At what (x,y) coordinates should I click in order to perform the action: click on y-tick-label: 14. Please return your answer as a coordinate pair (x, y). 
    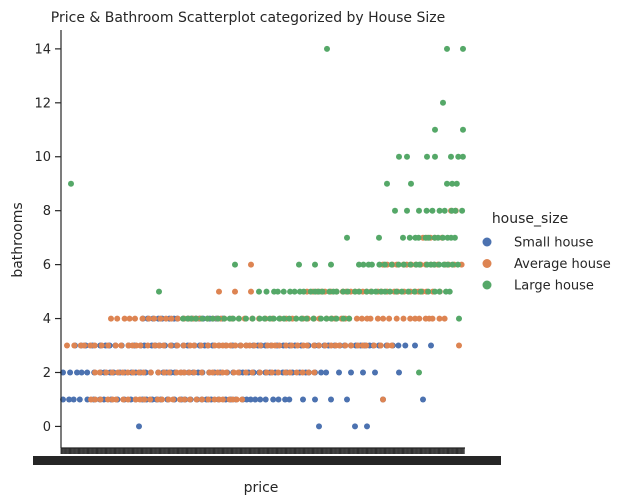
    Looking at the image, I should click on (42, 49).